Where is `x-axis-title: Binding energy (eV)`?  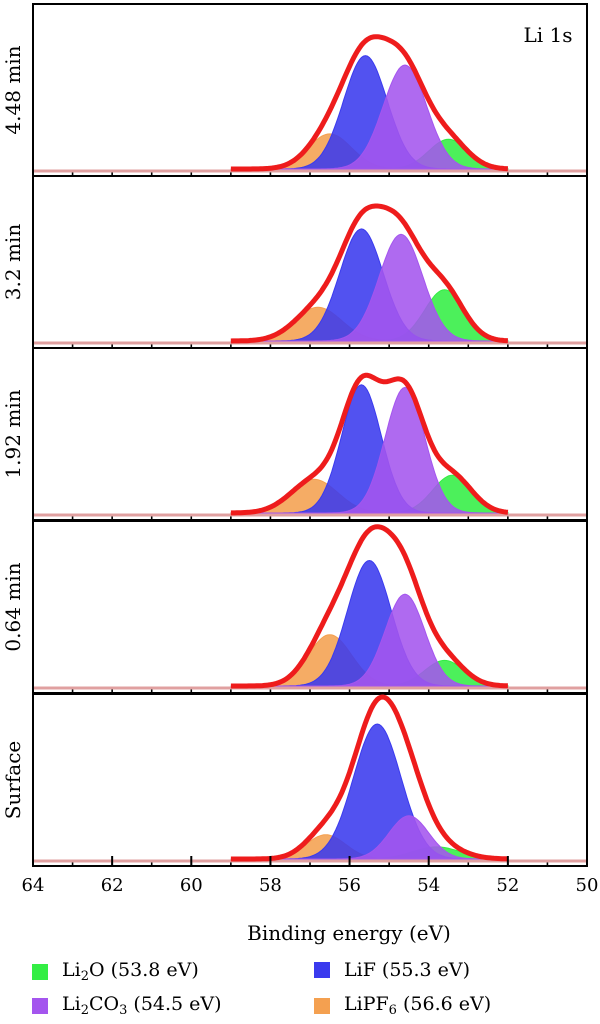
x-axis-title: Binding energy (eV) is located at coordinates (349, 933).